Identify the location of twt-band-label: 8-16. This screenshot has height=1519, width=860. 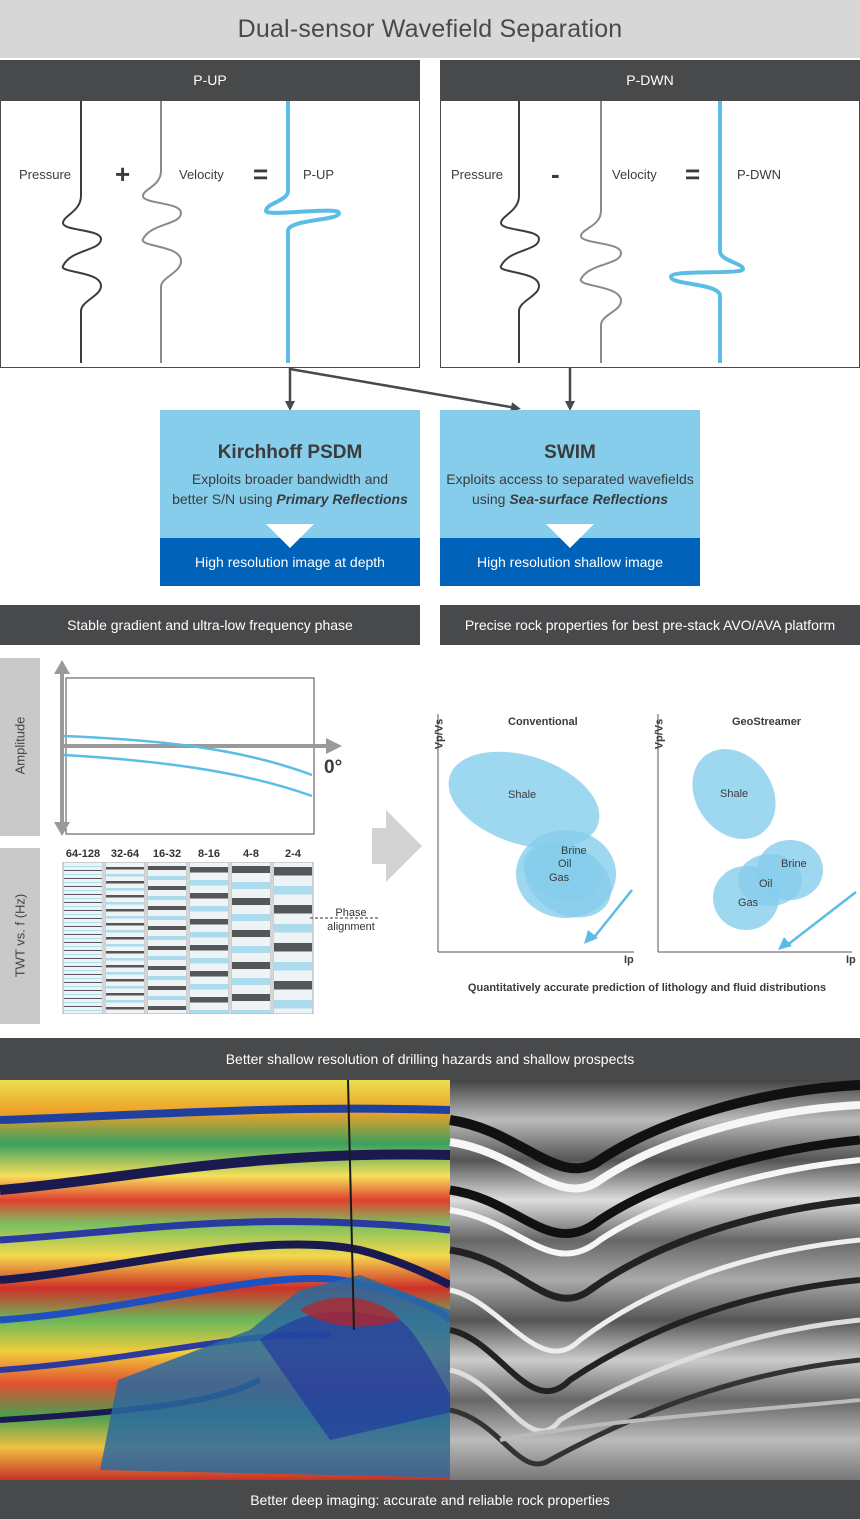
(209, 854).